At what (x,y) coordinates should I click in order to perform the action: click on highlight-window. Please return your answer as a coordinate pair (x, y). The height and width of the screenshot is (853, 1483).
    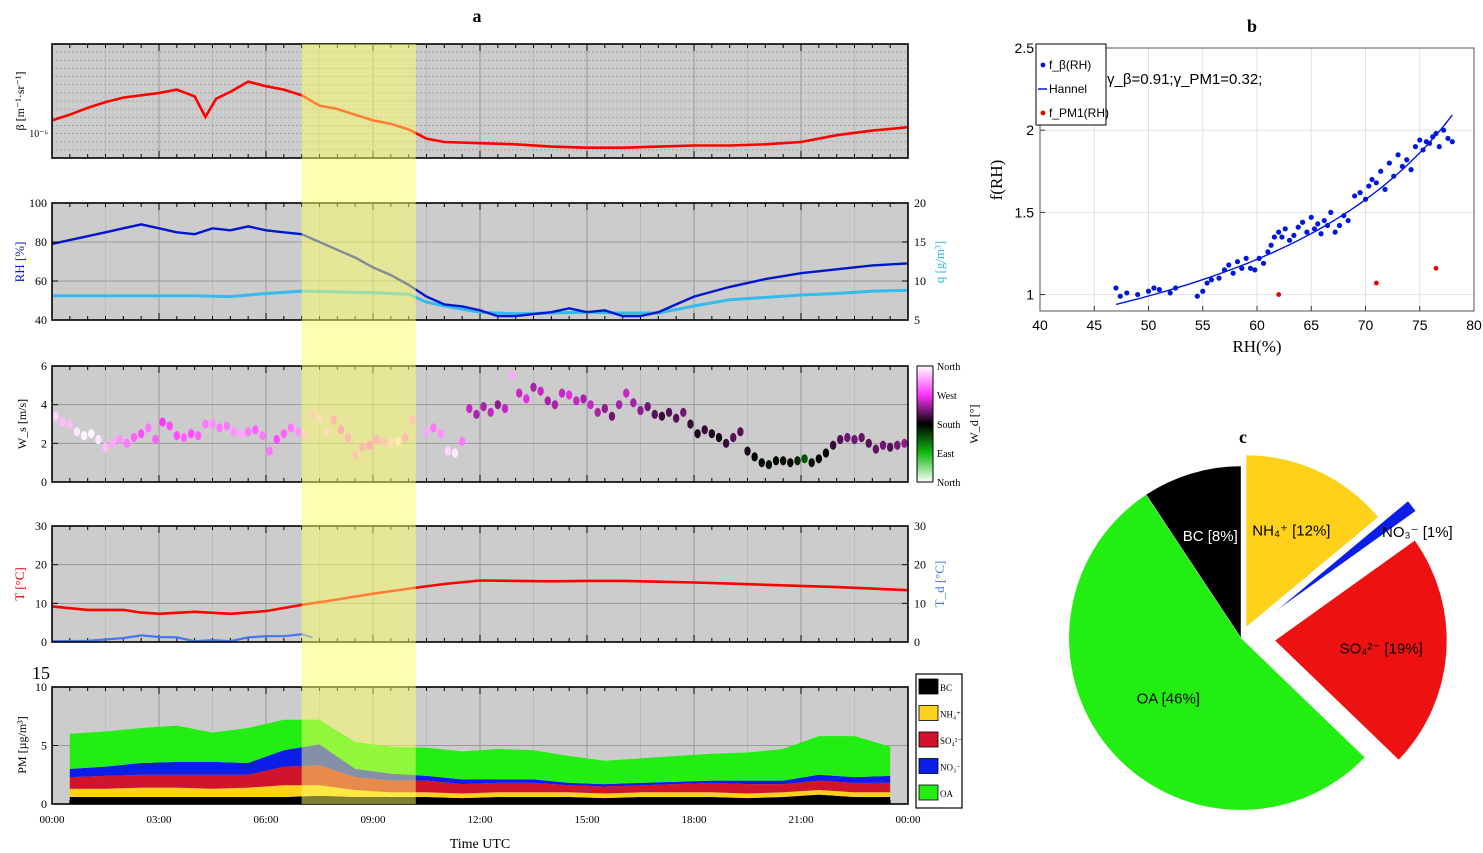
    Looking at the image, I should click on (358, 424).